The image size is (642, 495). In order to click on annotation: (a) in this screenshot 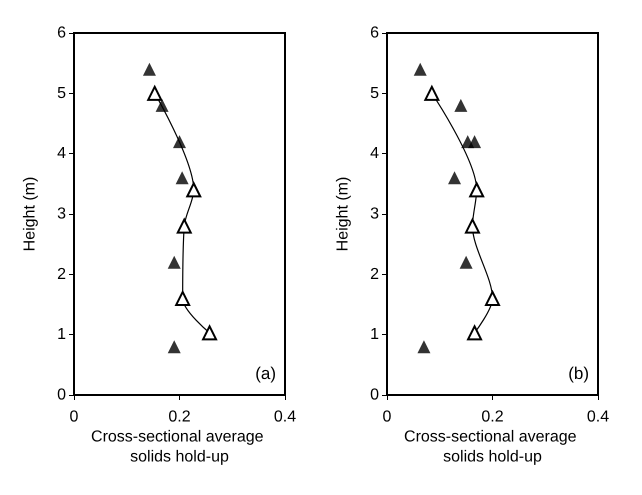, I will do `click(265, 373)`.